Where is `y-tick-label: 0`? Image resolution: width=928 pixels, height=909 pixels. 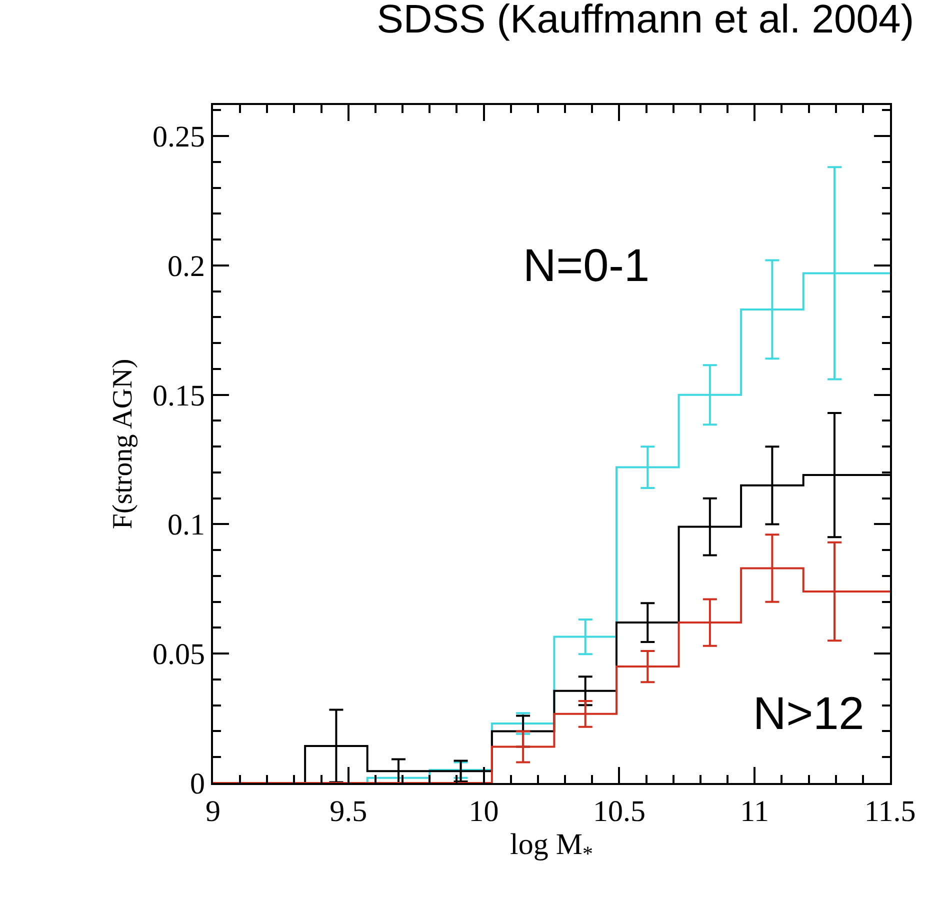 y-tick-label: 0 is located at coordinates (197, 784).